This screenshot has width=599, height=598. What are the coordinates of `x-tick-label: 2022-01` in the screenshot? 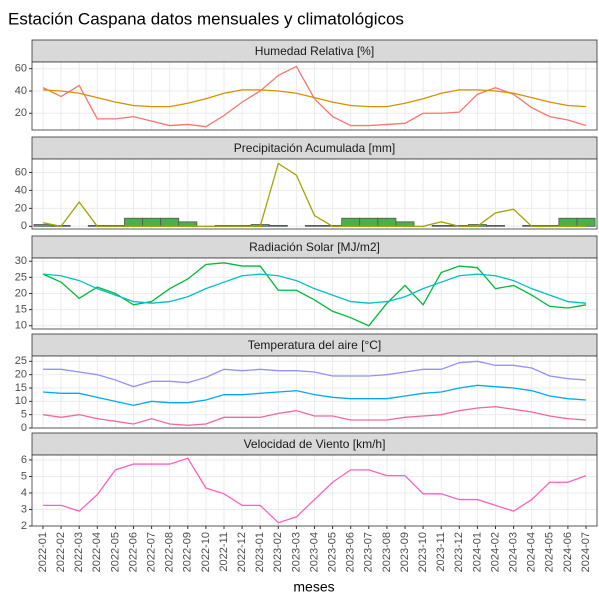 It's located at (43, 552).